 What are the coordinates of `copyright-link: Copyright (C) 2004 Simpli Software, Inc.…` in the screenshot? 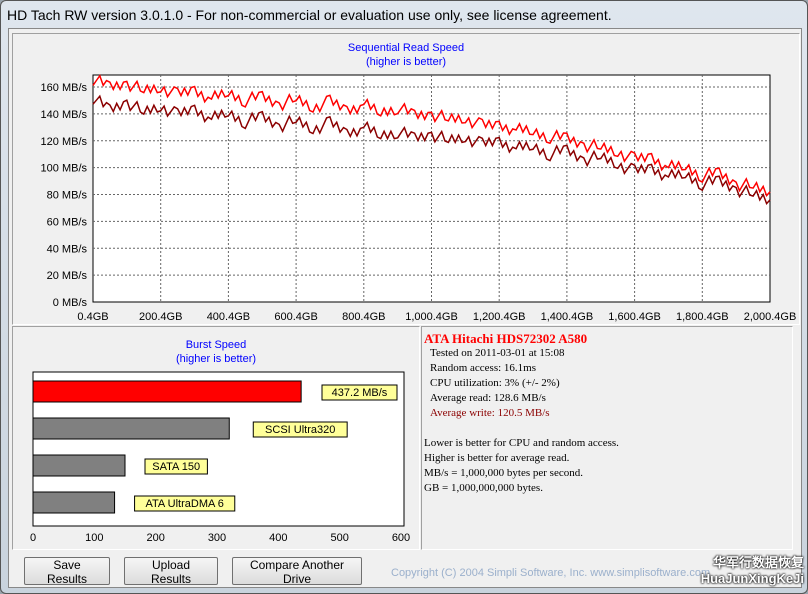 It's located at (551, 573).